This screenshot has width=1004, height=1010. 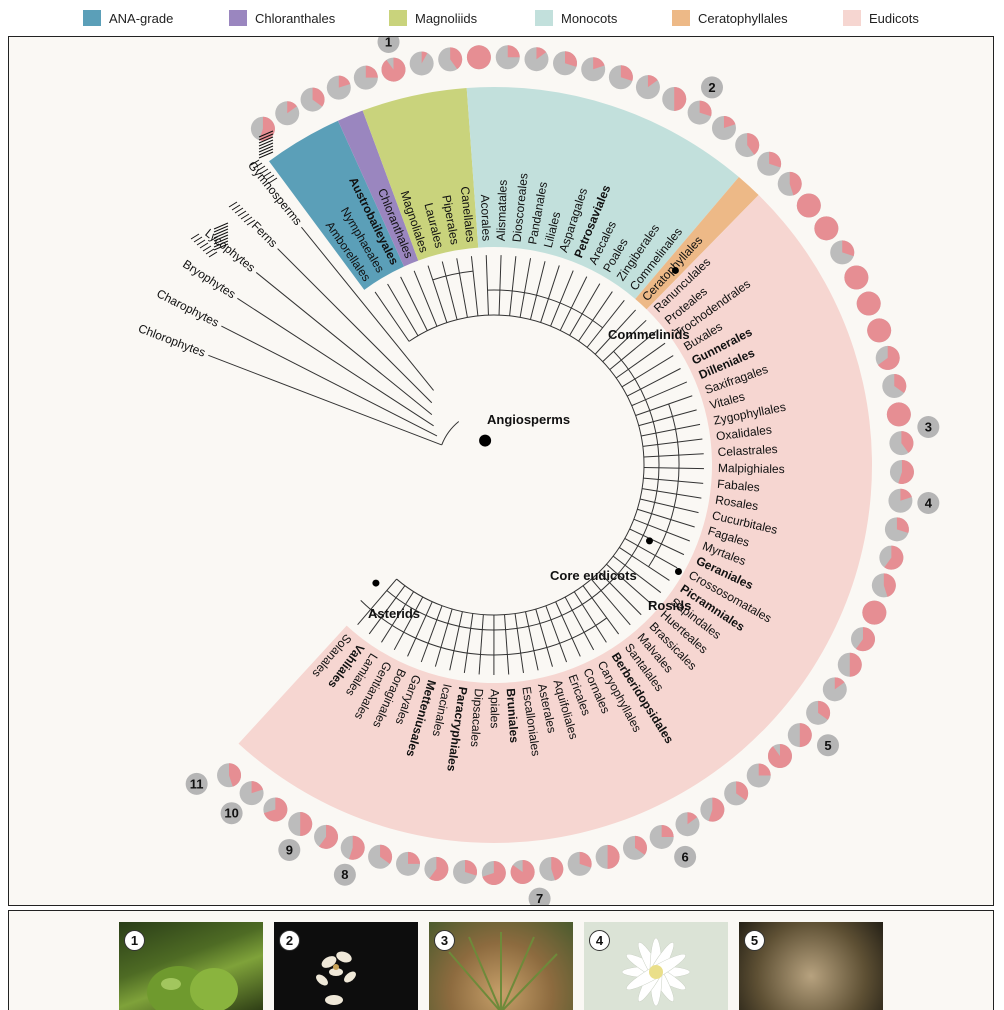 I want to click on lineage-label-ferns: Ferns, so click(x=265, y=235).